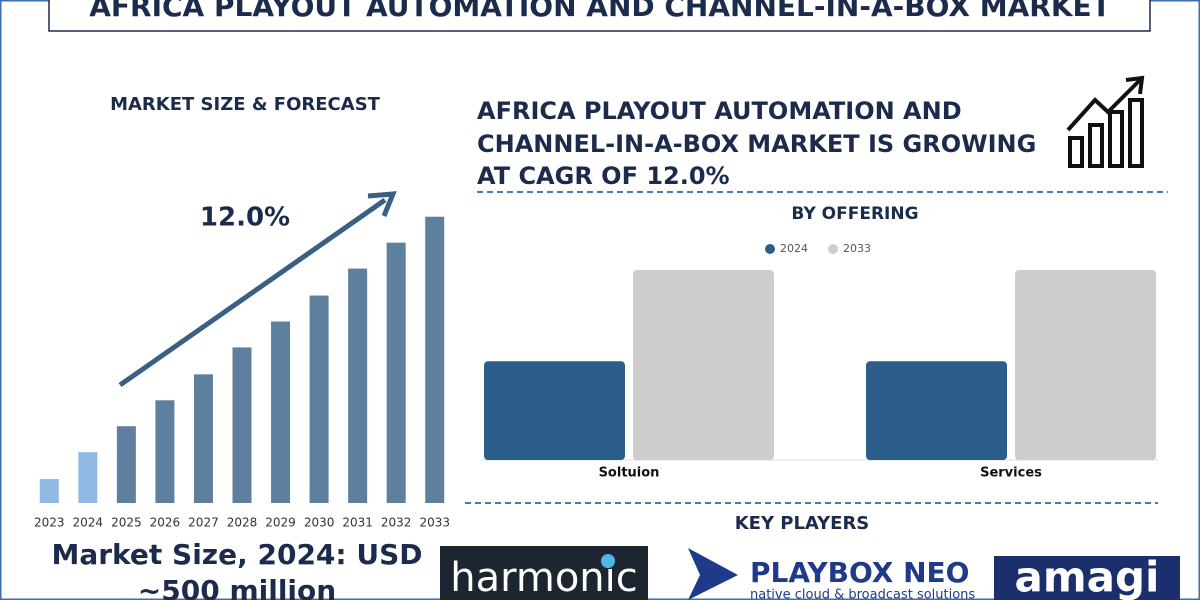 This screenshot has height=600, width=1200. I want to click on chart-title: MARKET SIZE & FORECAST, so click(245, 104).